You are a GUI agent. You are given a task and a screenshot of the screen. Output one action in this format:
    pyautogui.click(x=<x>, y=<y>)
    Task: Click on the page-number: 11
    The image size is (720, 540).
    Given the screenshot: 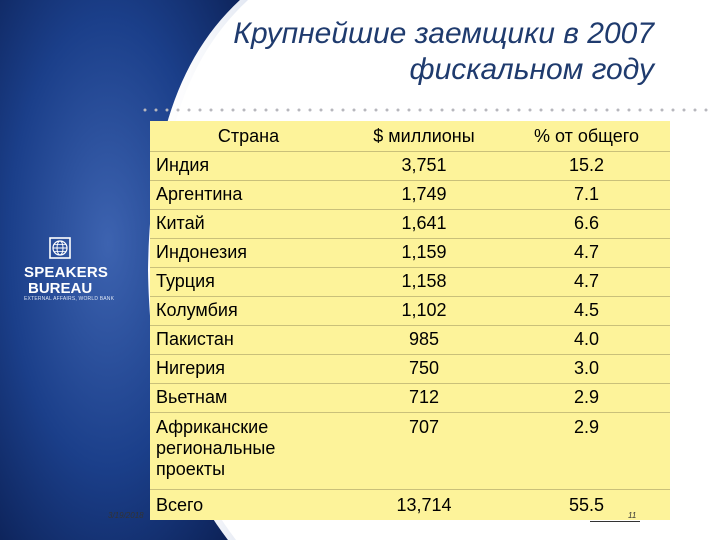 What is the action you would take?
    pyautogui.click(x=632, y=515)
    